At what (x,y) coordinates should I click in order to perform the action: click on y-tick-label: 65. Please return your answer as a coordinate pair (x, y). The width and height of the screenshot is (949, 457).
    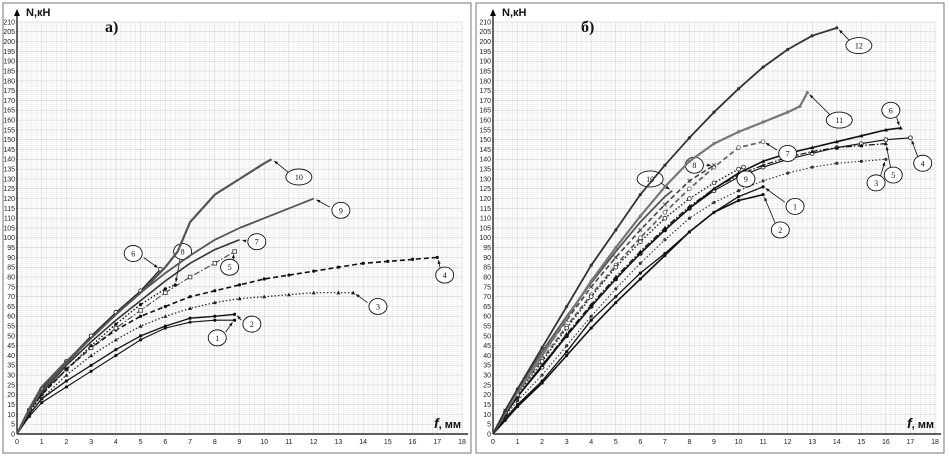
    Looking at the image, I should click on (487, 307).